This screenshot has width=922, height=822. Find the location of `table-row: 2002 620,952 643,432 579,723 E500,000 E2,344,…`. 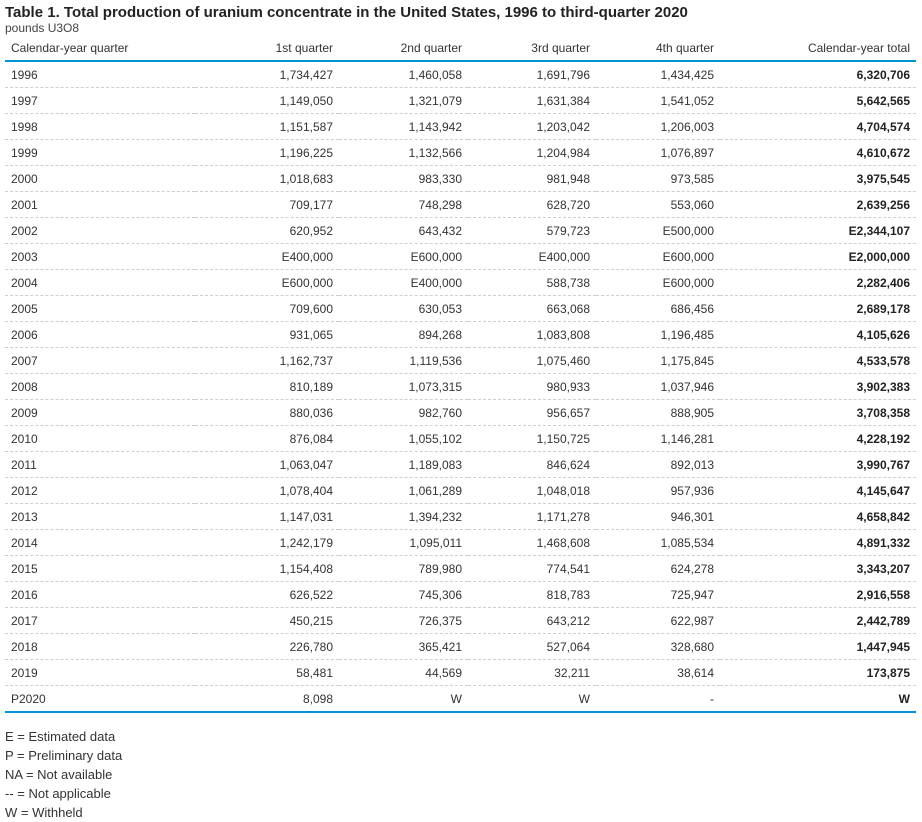

table-row: 2002 620,952 643,432 579,723 E500,000 E2,344,… is located at coordinates (460, 230).